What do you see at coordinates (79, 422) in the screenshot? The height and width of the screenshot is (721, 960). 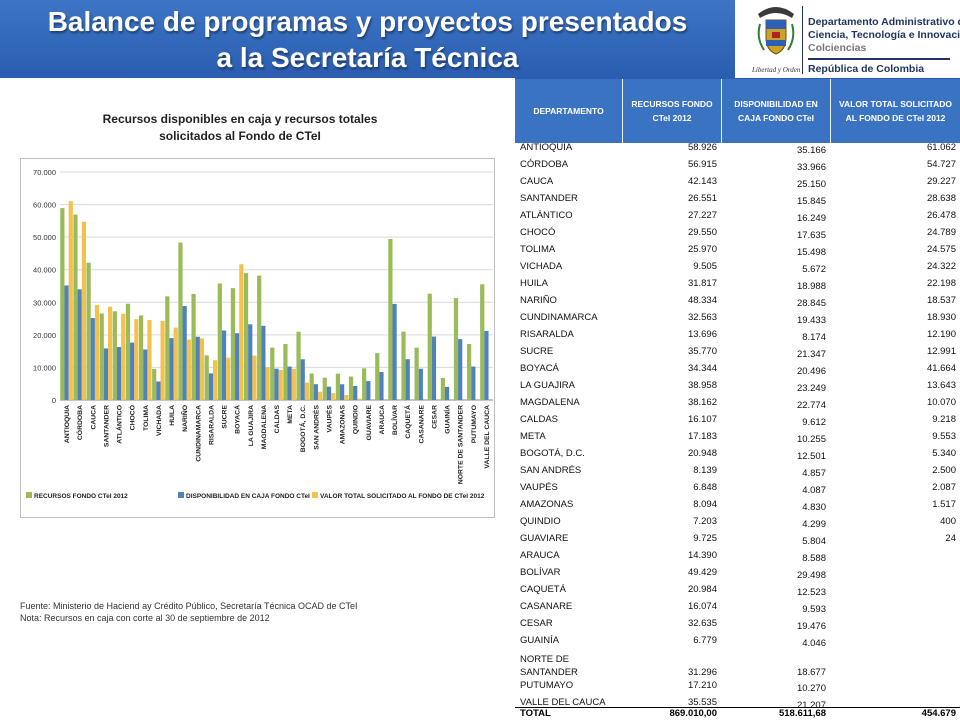 I see `x-tick-label: CÓRDOBA` at bounding box center [79, 422].